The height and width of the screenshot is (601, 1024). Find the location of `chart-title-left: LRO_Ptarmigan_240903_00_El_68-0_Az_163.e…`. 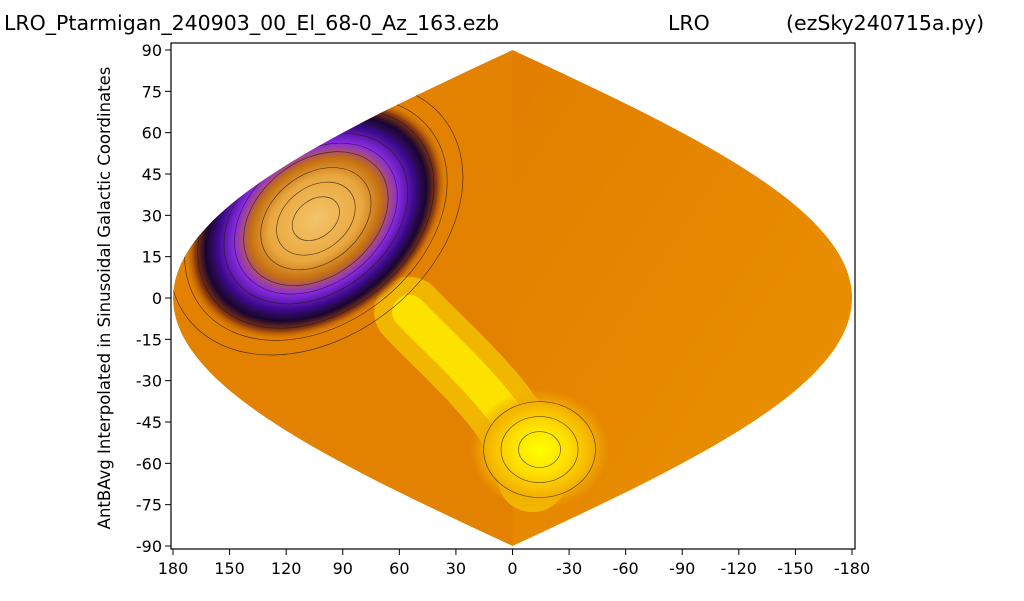

chart-title-left: LRO_Ptarmigan_240903_00_El_68-0_Az_163.e… is located at coordinates (251, 23).